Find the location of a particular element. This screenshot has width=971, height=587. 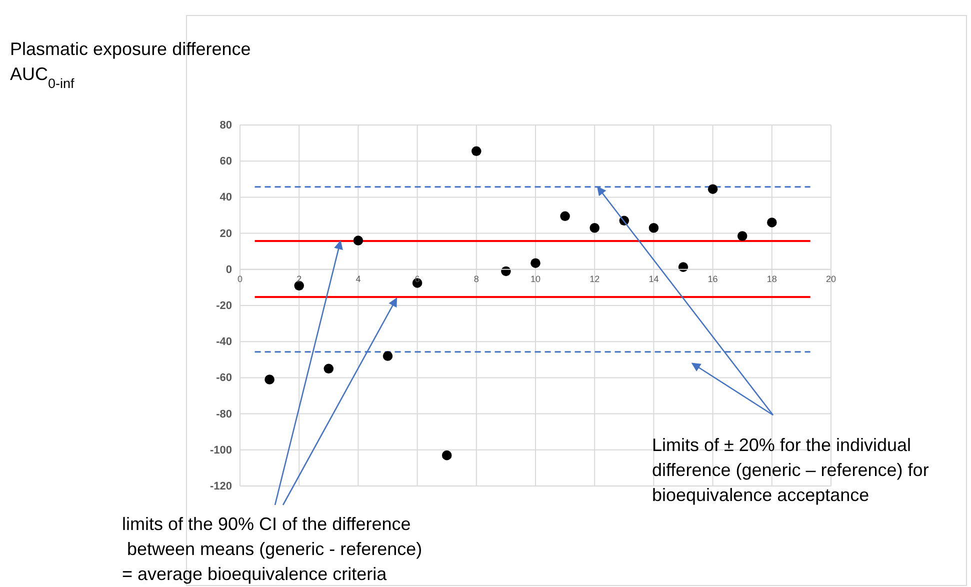

y-tick-label: 0 is located at coordinates (229, 270).